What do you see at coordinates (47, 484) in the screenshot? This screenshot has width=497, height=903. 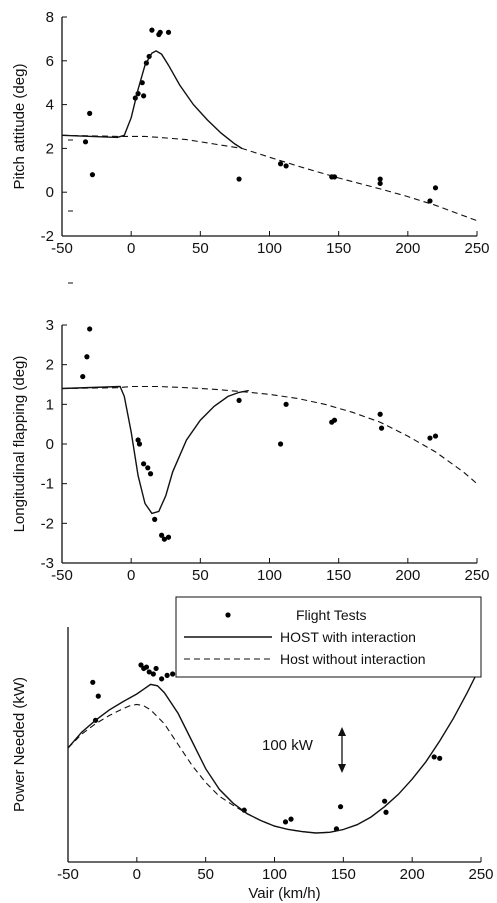 I see `y-tick-label: -1` at bounding box center [47, 484].